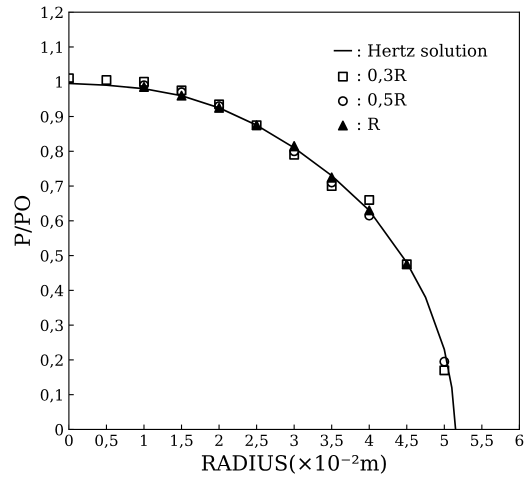 Image resolution: width=530 pixels, height=488 pixels. I want to click on x-tick-label: 1,5, so click(181, 441).